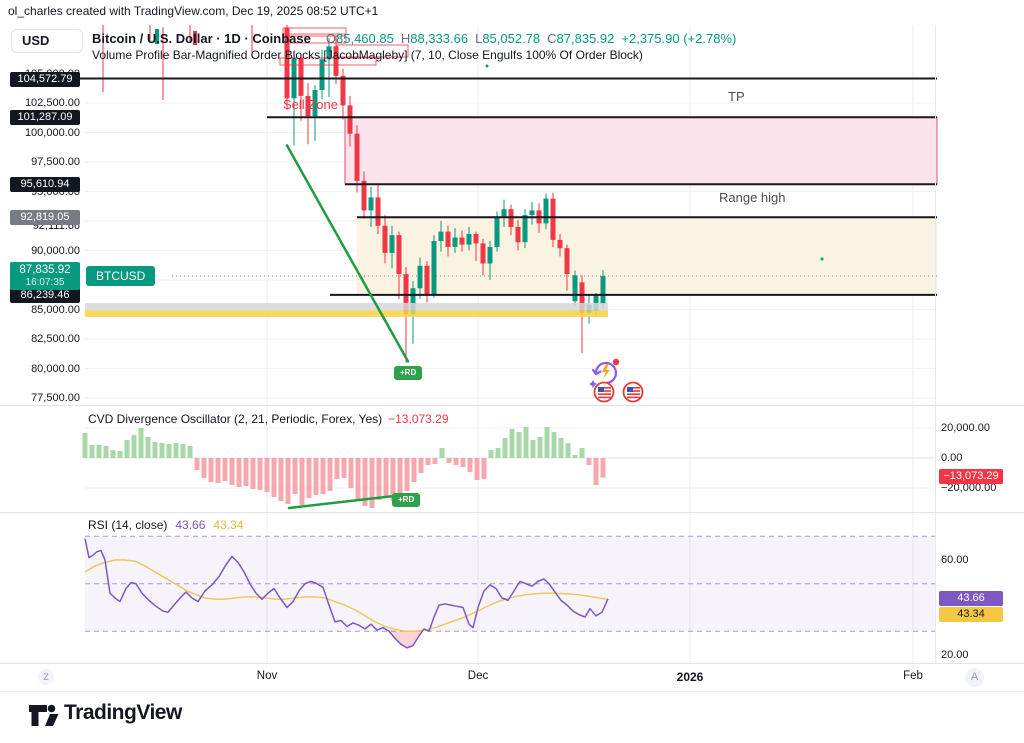  I want to click on event-icons, so click(619, 379).